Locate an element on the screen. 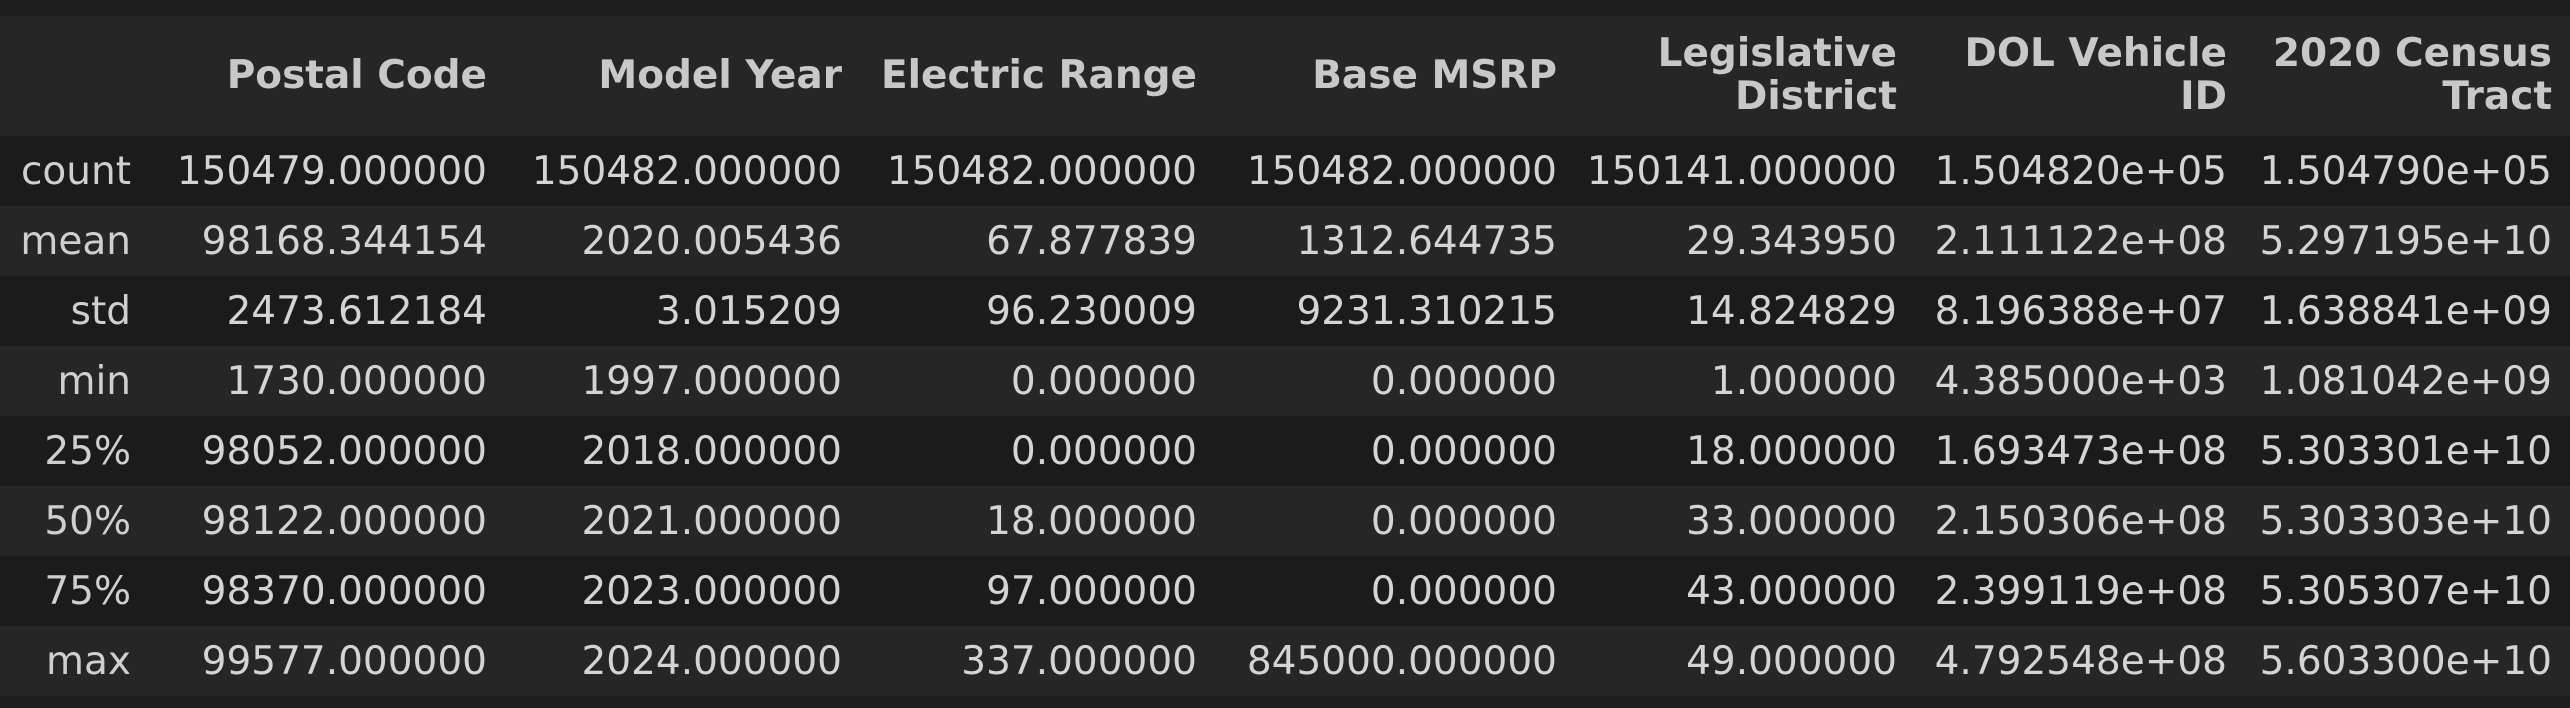 The width and height of the screenshot is (2570, 708). table-cell: 2.150306e+08 is located at coordinates (2080, 521).